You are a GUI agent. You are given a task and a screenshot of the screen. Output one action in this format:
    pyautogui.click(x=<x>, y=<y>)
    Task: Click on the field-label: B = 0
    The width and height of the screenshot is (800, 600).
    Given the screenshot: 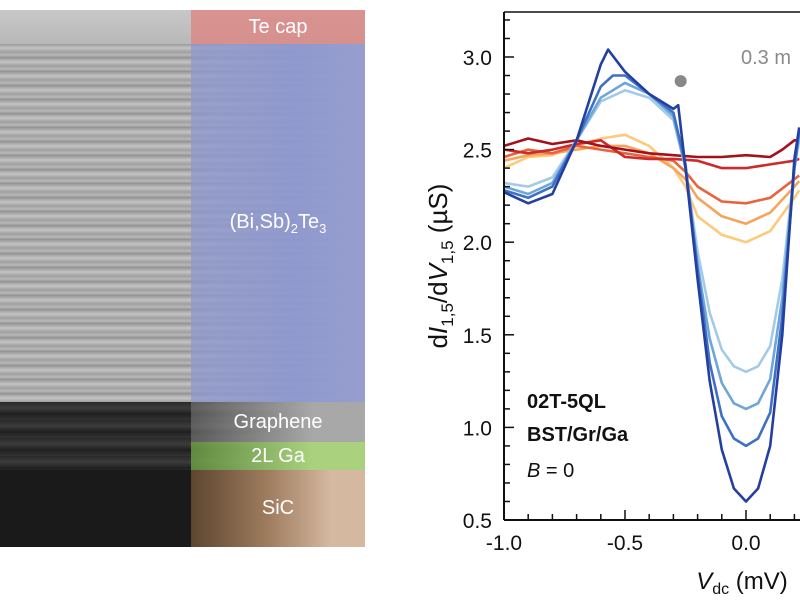 What is the action you would take?
    pyautogui.click(x=550, y=471)
    